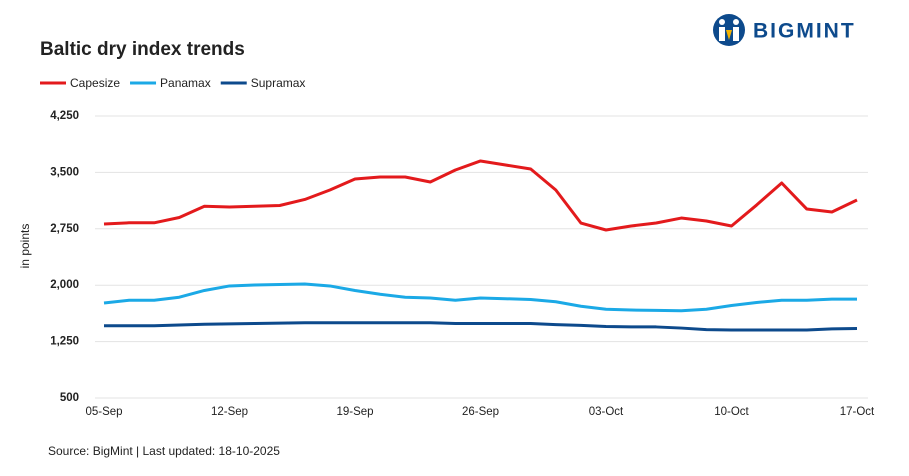 The height and width of the screenshot is (476, 909). I want to click on x-tick-label: 19-Sep, so click(354, 412).